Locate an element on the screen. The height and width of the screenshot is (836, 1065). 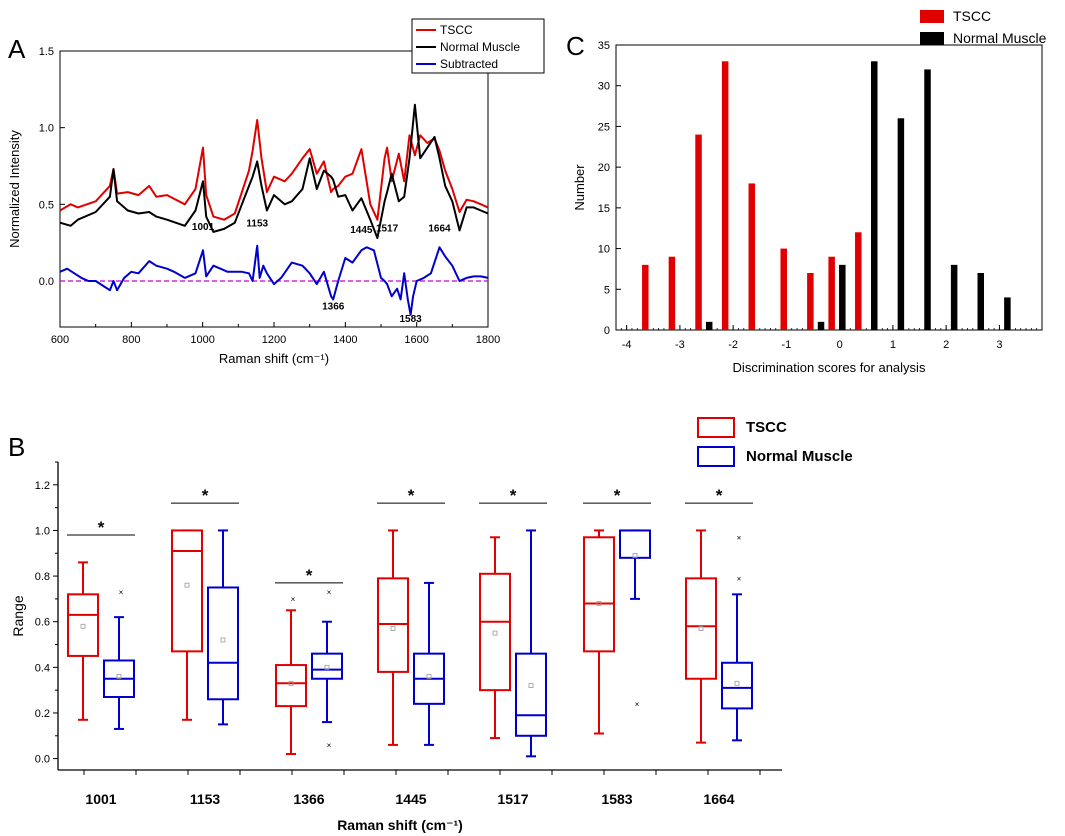
y-tick-label: 5 is located at coordinates (607, 290).